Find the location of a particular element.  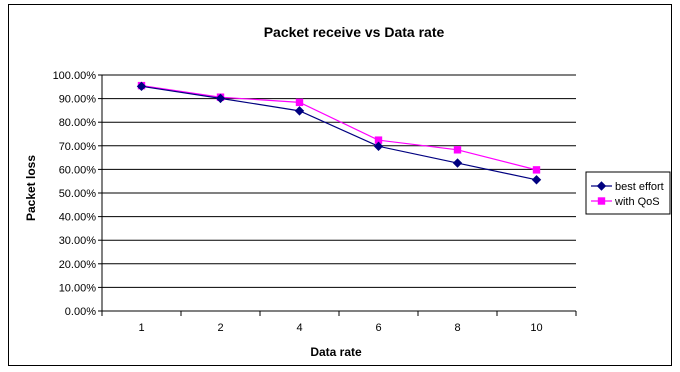

y-tick-label: 60.00% is located at coordinates (78, 170).